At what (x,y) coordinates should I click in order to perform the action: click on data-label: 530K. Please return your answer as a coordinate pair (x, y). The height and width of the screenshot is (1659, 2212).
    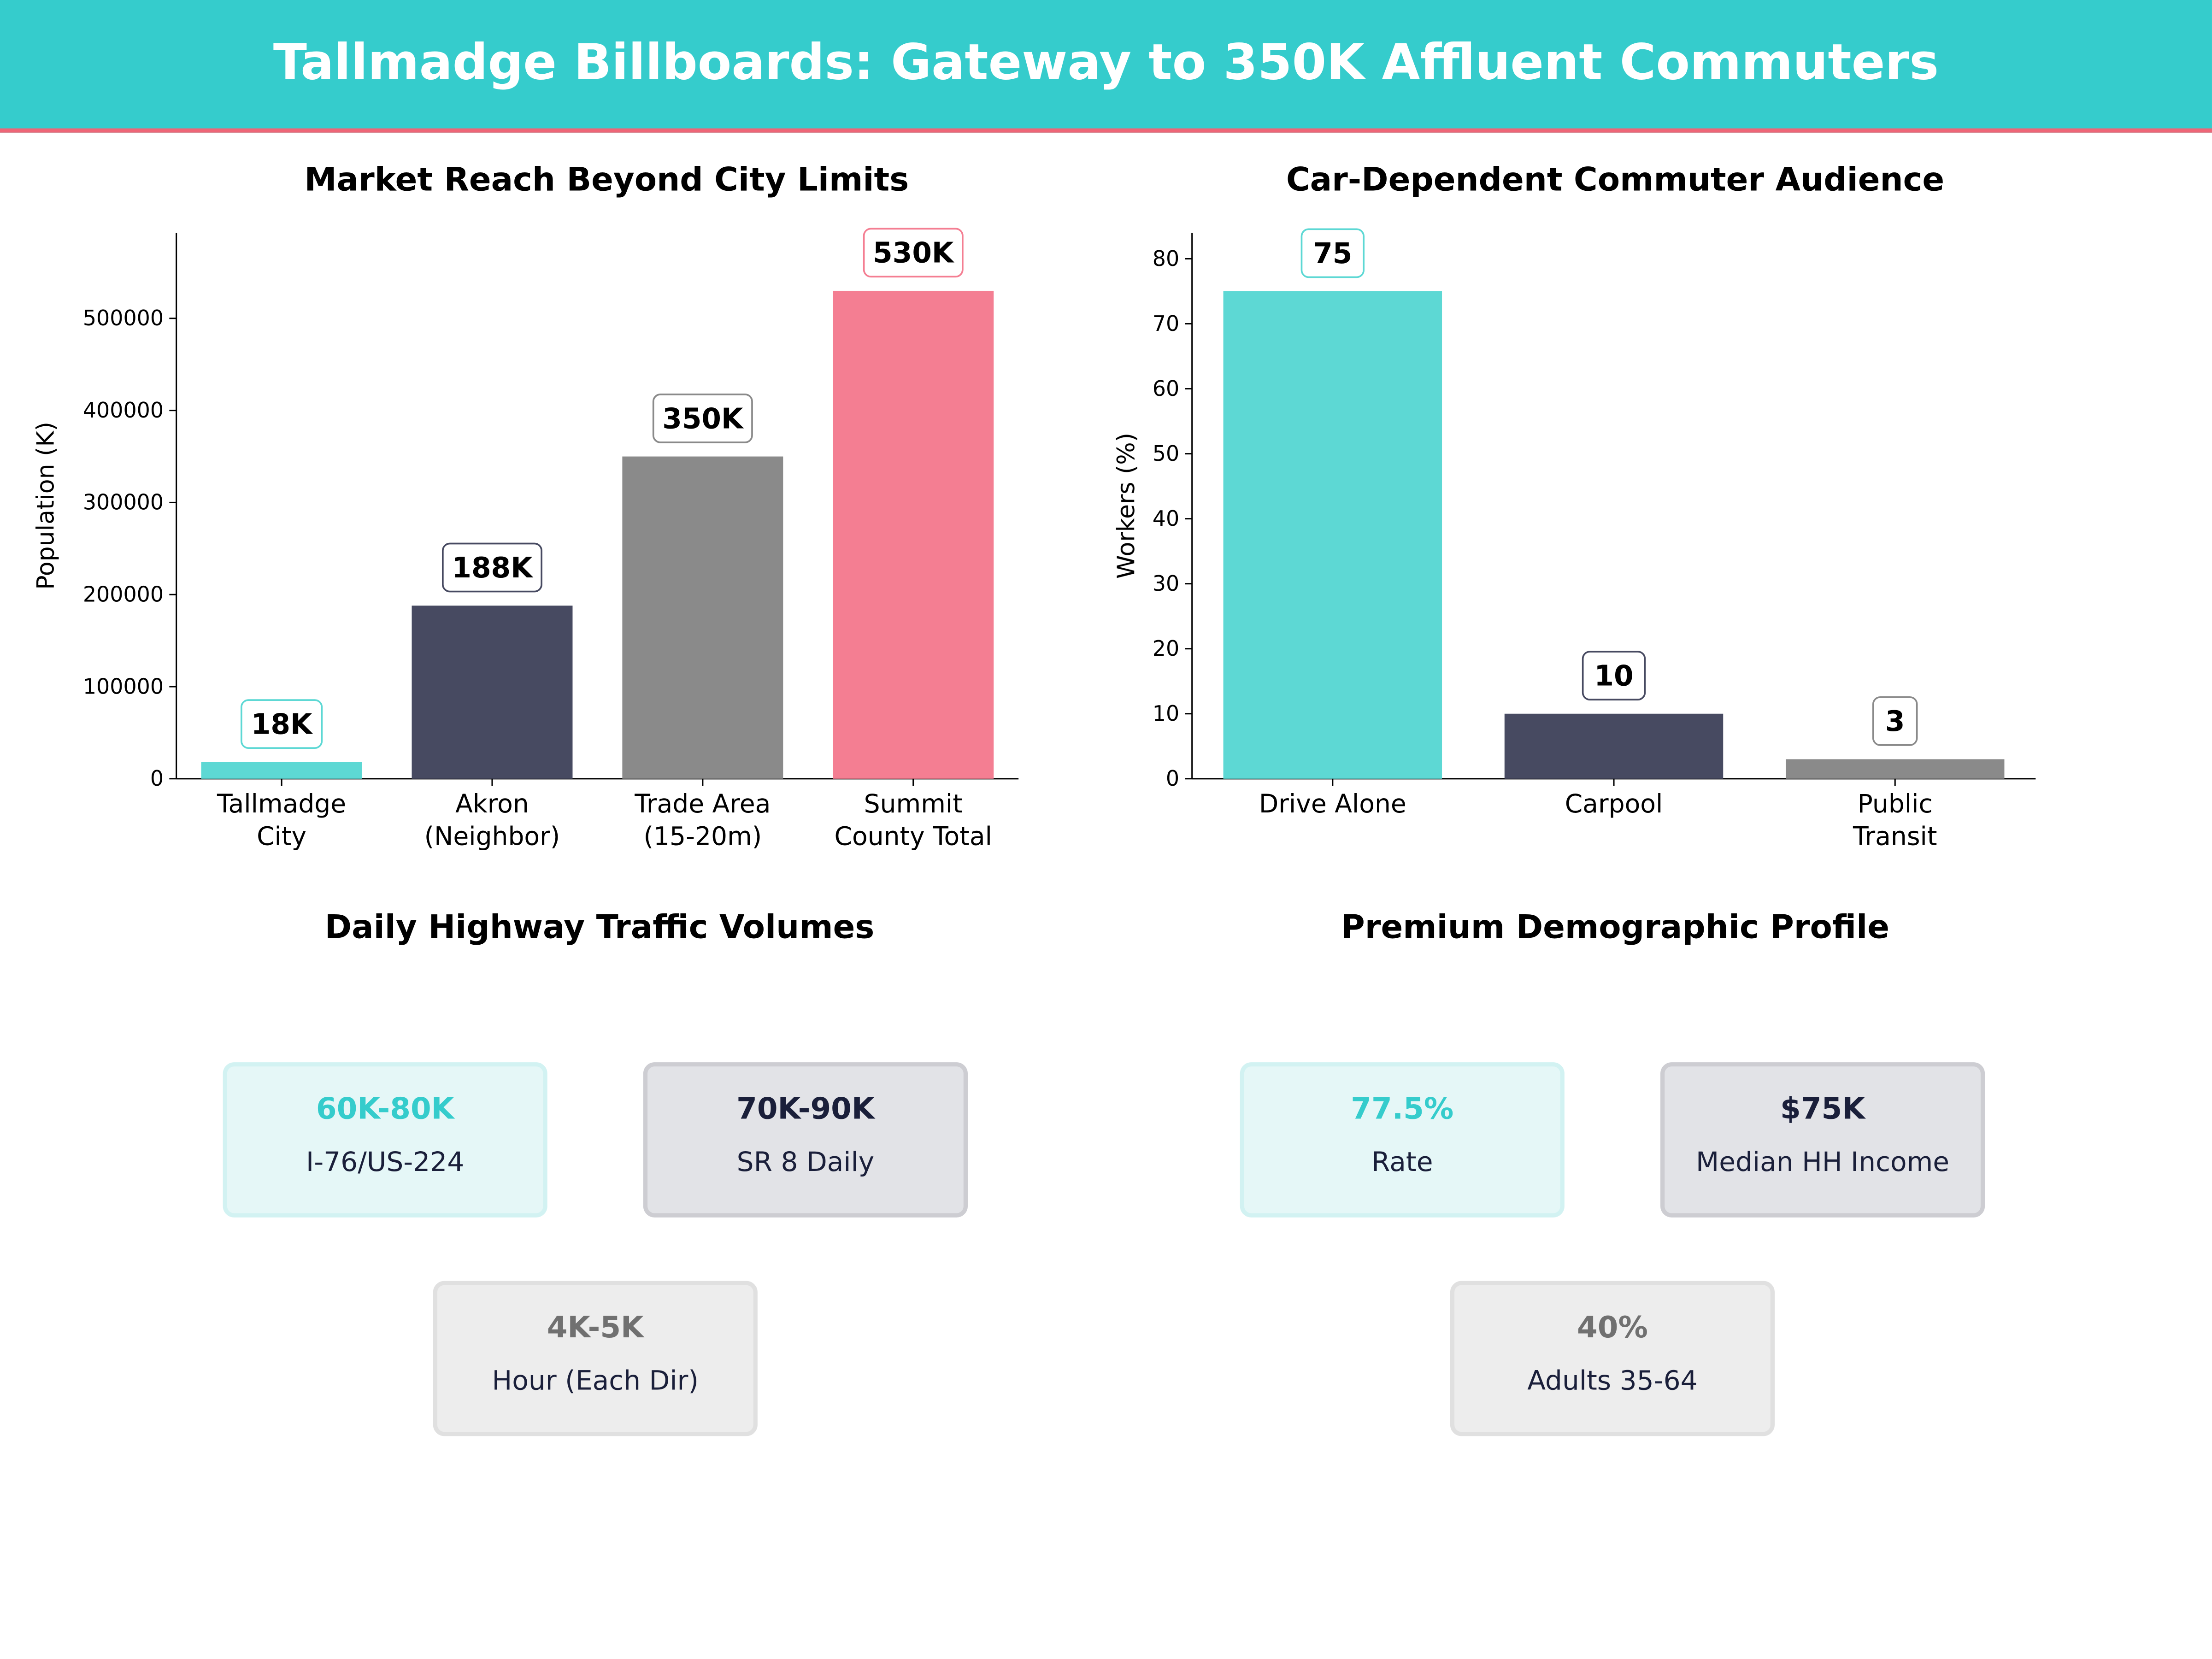
    Looking at the image, I should click on (914, 253).